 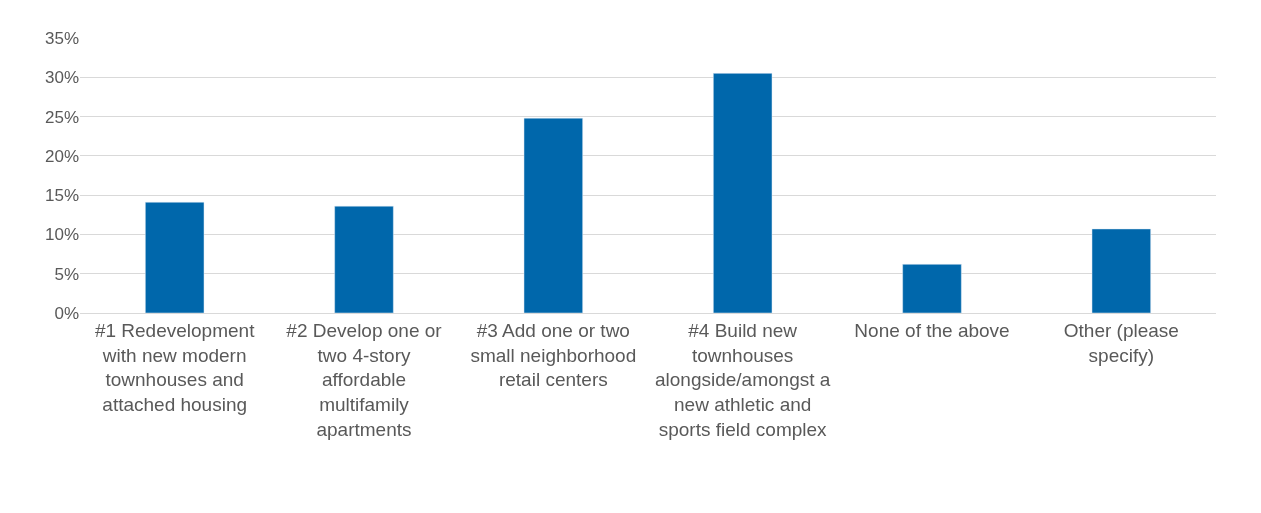 What do you see at coordinates (61, 38) in the screenshot?
I see `y-tick-label: 35%` at bounding box center [61, 38].